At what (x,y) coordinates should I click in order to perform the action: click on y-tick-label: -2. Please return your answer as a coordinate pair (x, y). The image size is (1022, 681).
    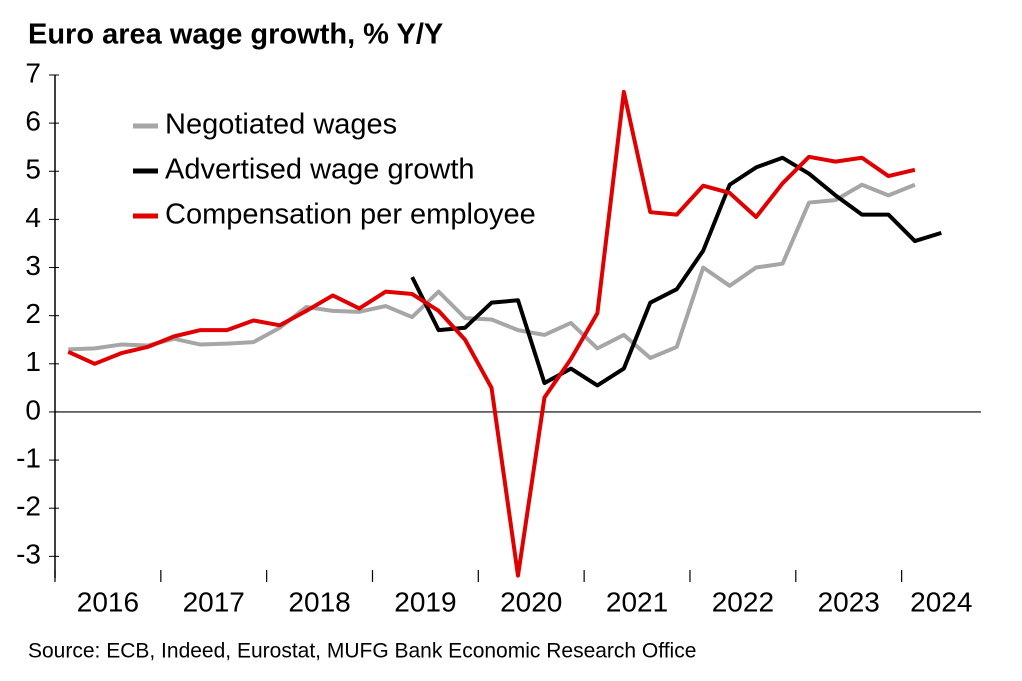
    Looking at the image, I should click on (28, 506).